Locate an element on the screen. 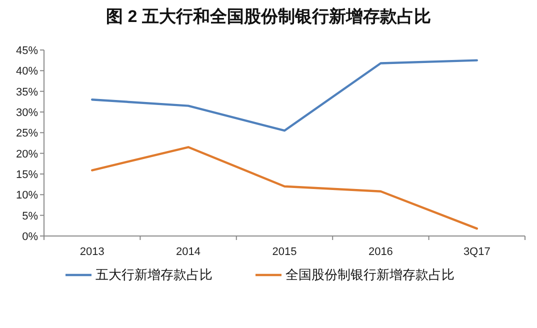  y-tick-label: 10% is located at coordinates (27, 196).